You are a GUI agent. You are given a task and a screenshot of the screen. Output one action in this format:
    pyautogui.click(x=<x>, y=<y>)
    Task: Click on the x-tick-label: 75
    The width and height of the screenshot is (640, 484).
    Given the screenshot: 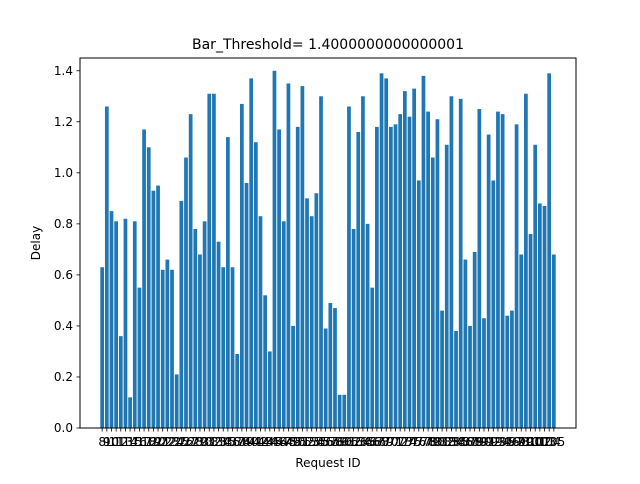 What is the action you would take?
    pyautogui.click(x=413, y=442)
    